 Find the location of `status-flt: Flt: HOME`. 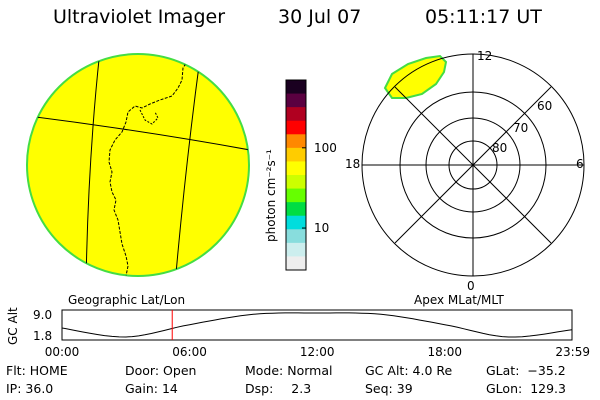

status-flt: Flt: HOME is located at coordinates (37, 370).